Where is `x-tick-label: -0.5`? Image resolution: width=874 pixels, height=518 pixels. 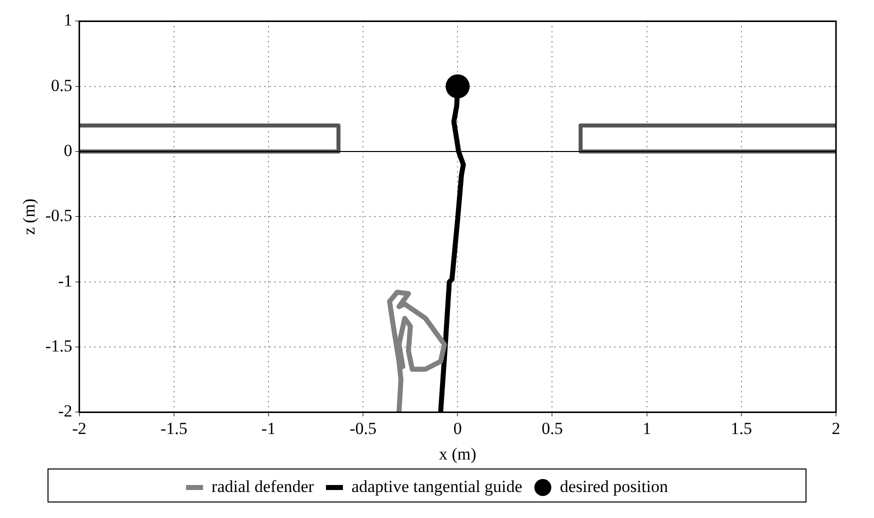
x-tick-label: -0.5 is located at coordinates (363, 428).